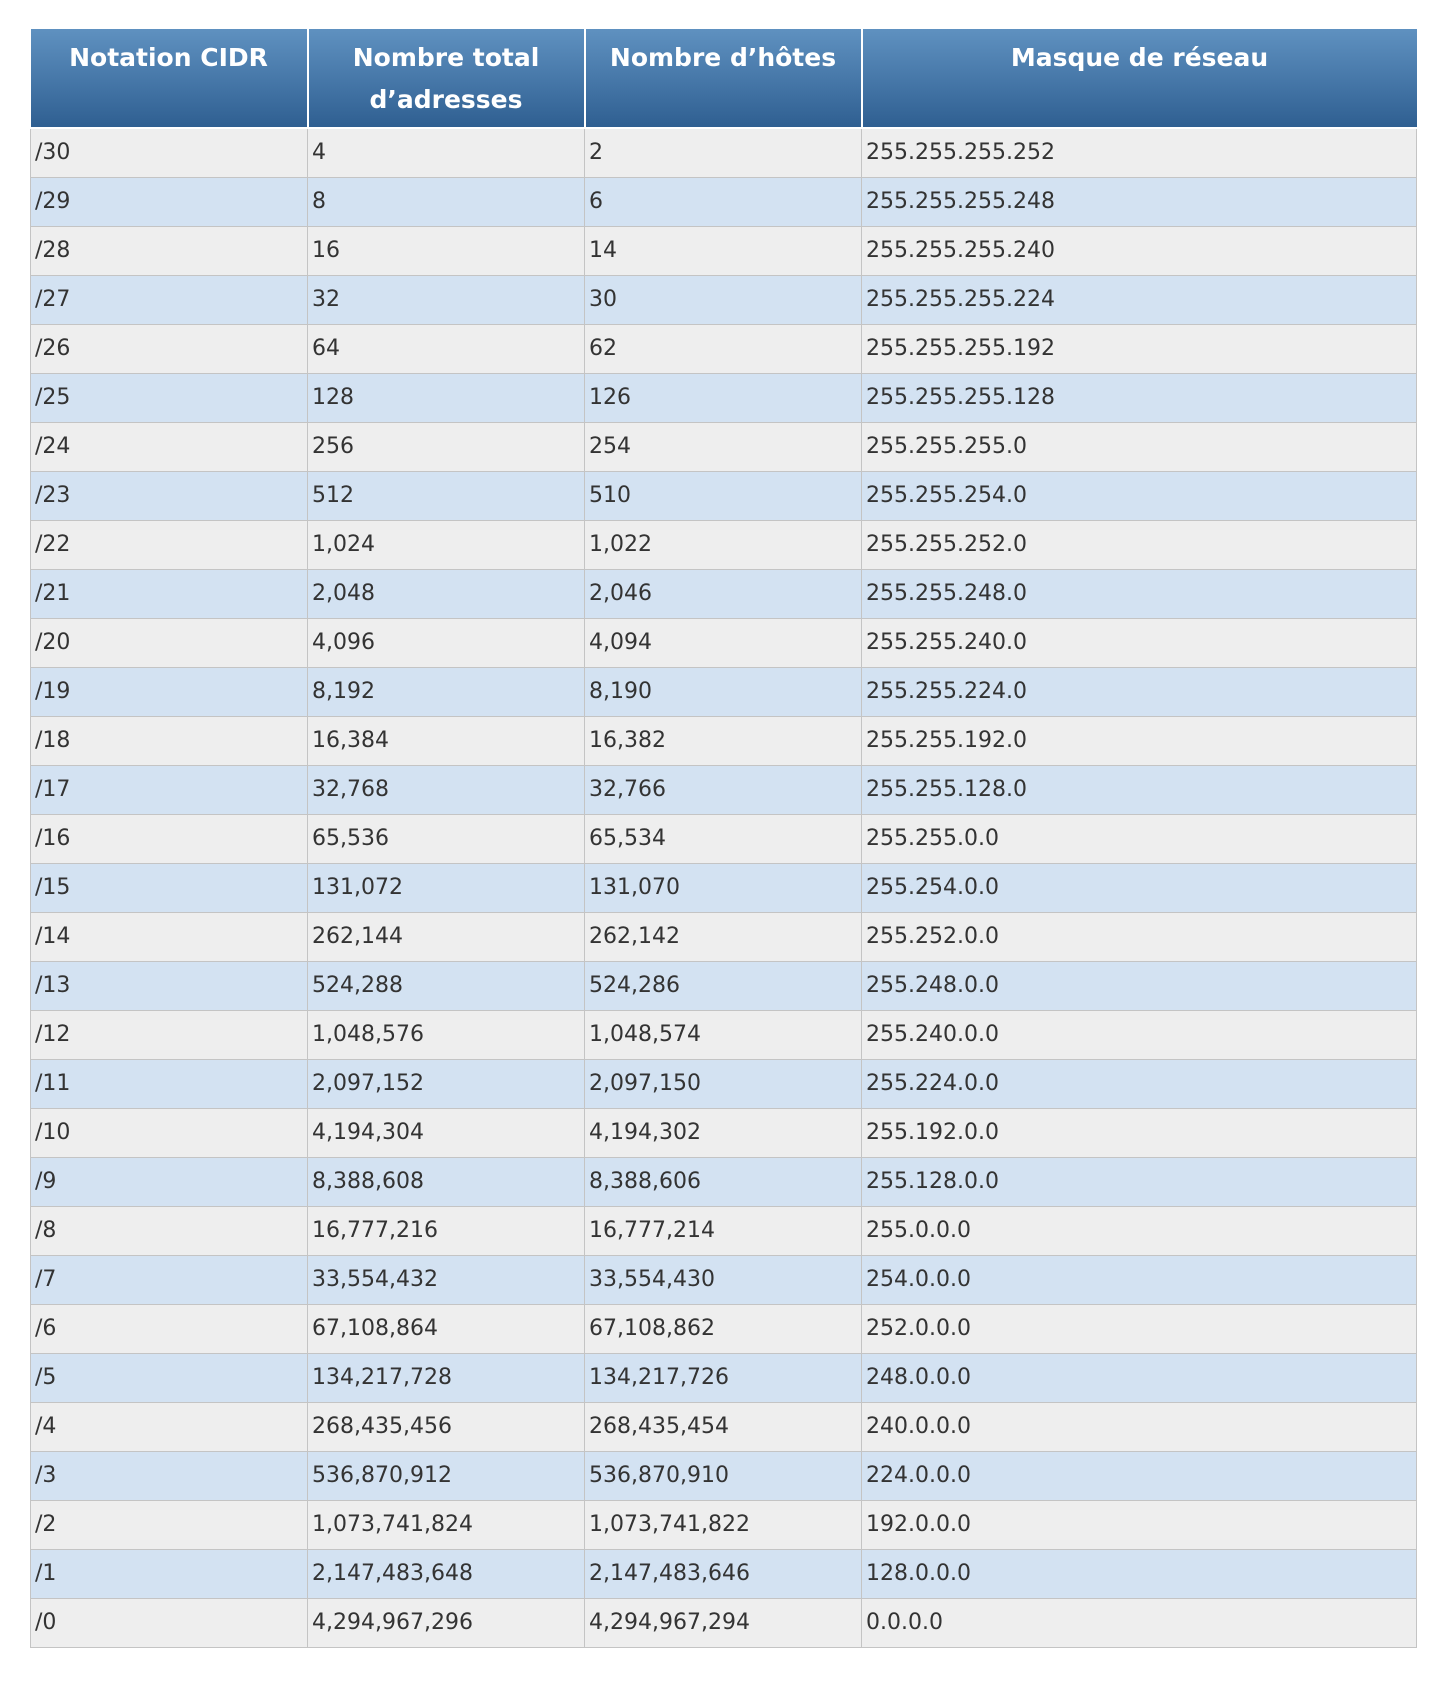 This screenshot has width=1442, height=1686. Describe the element at coordinates (1139, 397) in the screenshot. I see `cell-netmask: 255.255.255.128` at that location.